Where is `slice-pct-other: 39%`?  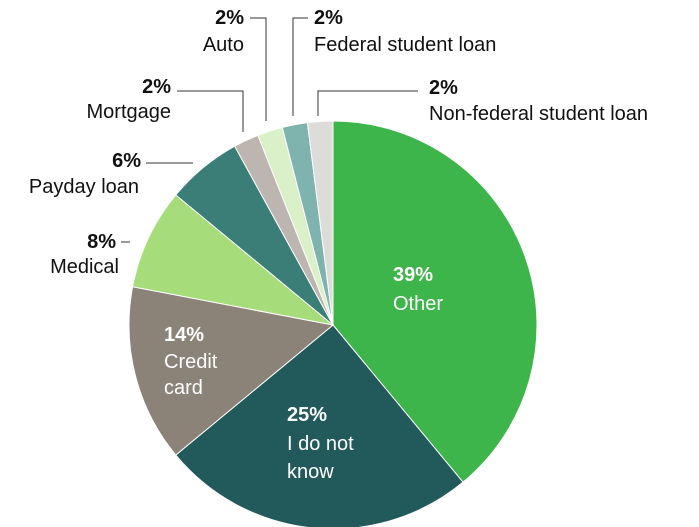 slice-pct-other: 39% is located at coordinates (413, 275).